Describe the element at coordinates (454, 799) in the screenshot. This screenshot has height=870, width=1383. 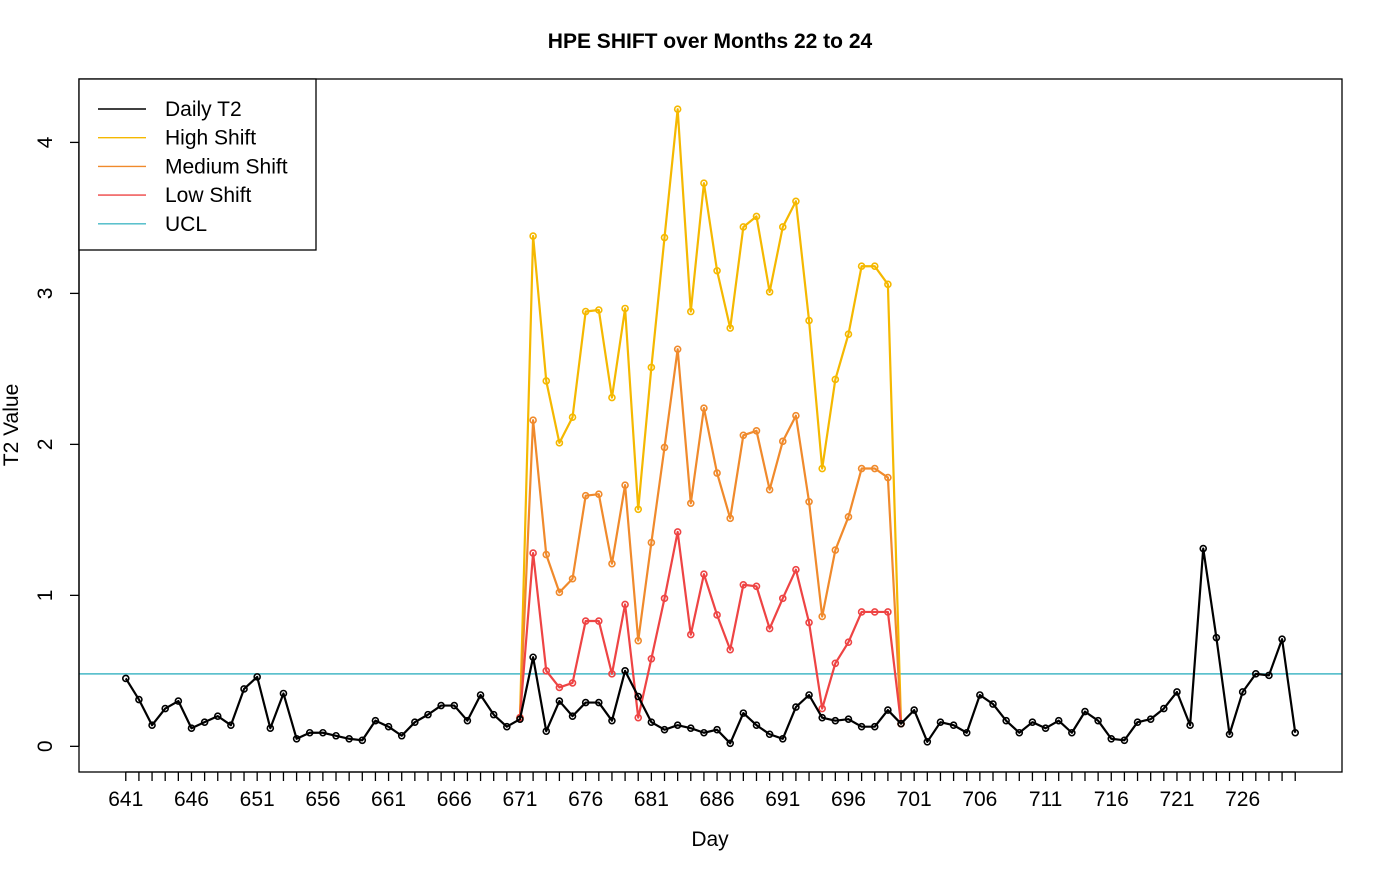
I see `x-tick-label: 666` at that location.